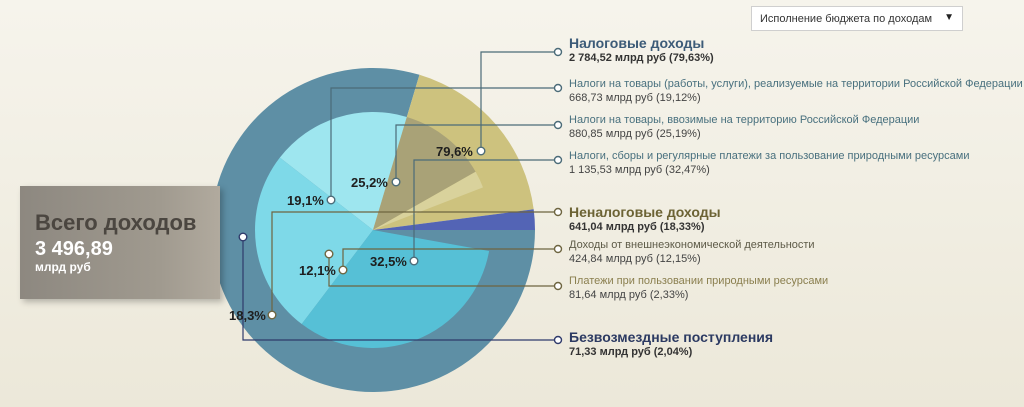 The image size is (1024, 407). Describe the element at coordinates (272, 315) in the screenshot. I see `leader-nontax-start-marker` at that location.